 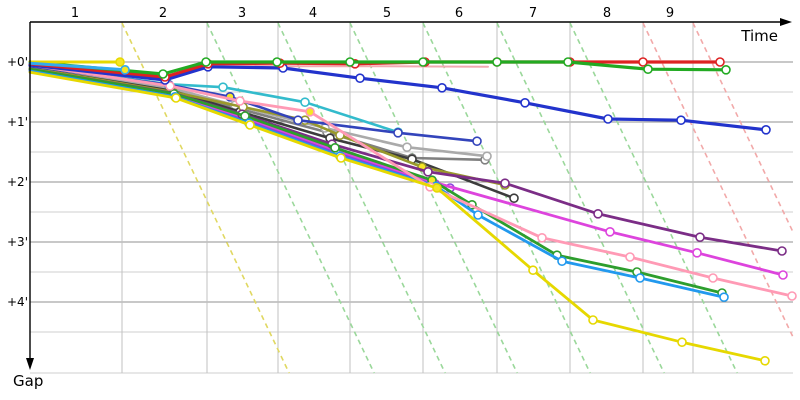 What do you see at coordinates (459, 13) in the screenshot?
I see `x-tick-label-6: 6` at bounding box center [459, 13].